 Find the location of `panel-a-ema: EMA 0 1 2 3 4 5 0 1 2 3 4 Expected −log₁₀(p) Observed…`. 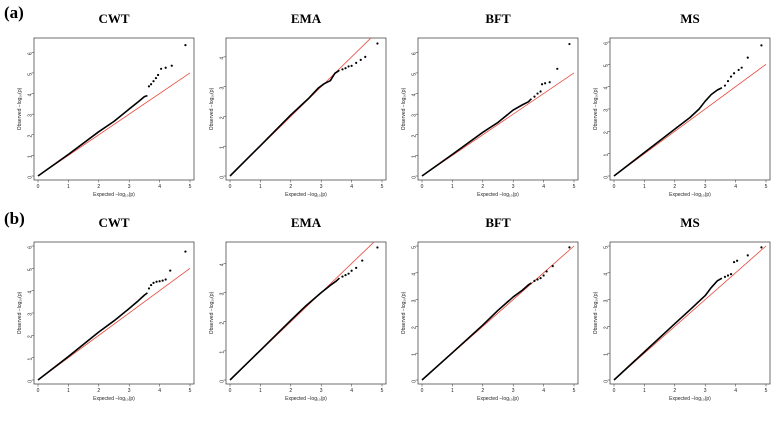

panel-a-ema: EMA 0 1 2 3 4 5 0 1 2 3 4 Expected −log₁₀(p) Observed… is located at coordinates (298, 104).